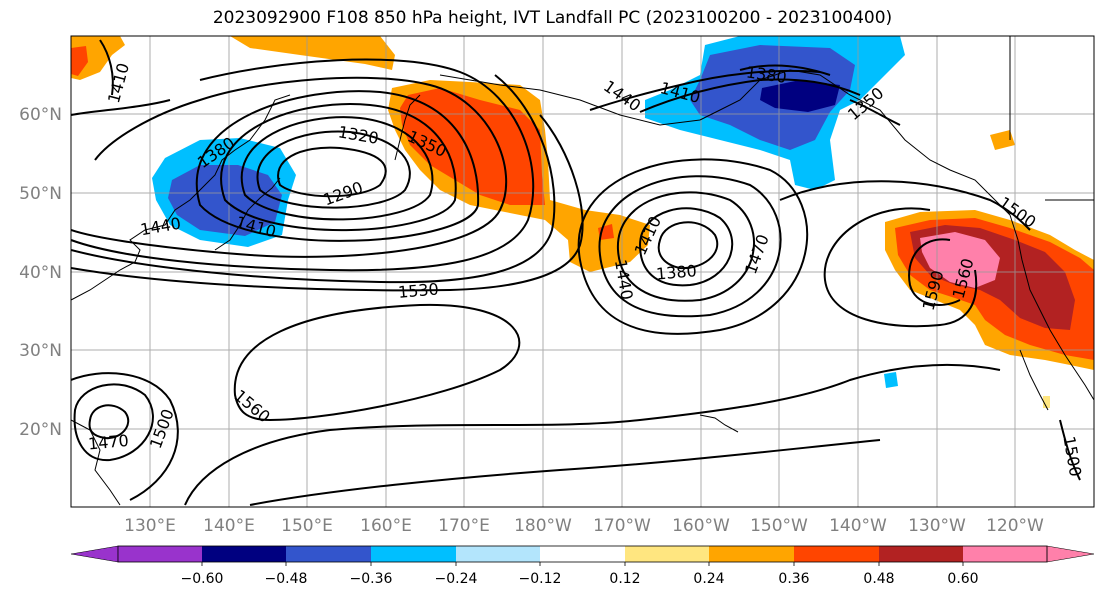 The width and height of the screenshot is (1105, 601). What do you see at coordinates (570, 100) in the screenshot?
I see `coast-aleutians` at bounding box center [570, 100].